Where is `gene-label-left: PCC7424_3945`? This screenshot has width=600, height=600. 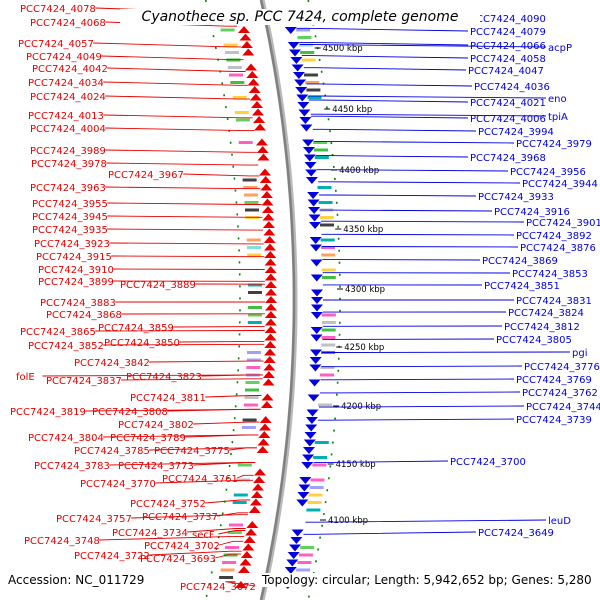
gene-label-left: PCC7424_3945 is located at coordinates (70, 217).